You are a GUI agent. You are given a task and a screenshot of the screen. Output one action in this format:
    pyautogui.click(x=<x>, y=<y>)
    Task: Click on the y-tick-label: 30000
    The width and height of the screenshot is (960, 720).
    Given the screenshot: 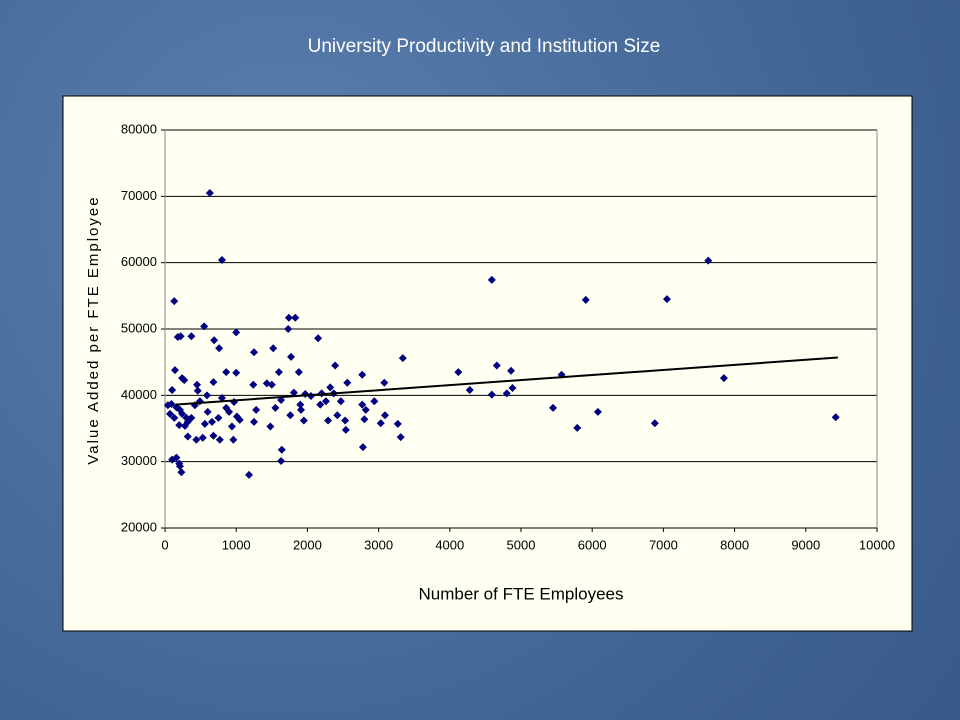 What is the action you would take?
    pyautogui.click(x=139, y=460)
    